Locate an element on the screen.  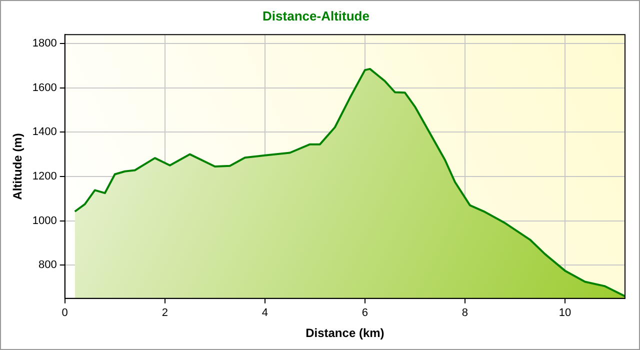
y-tick-label: 1000 is located at coordinates (44, 220).